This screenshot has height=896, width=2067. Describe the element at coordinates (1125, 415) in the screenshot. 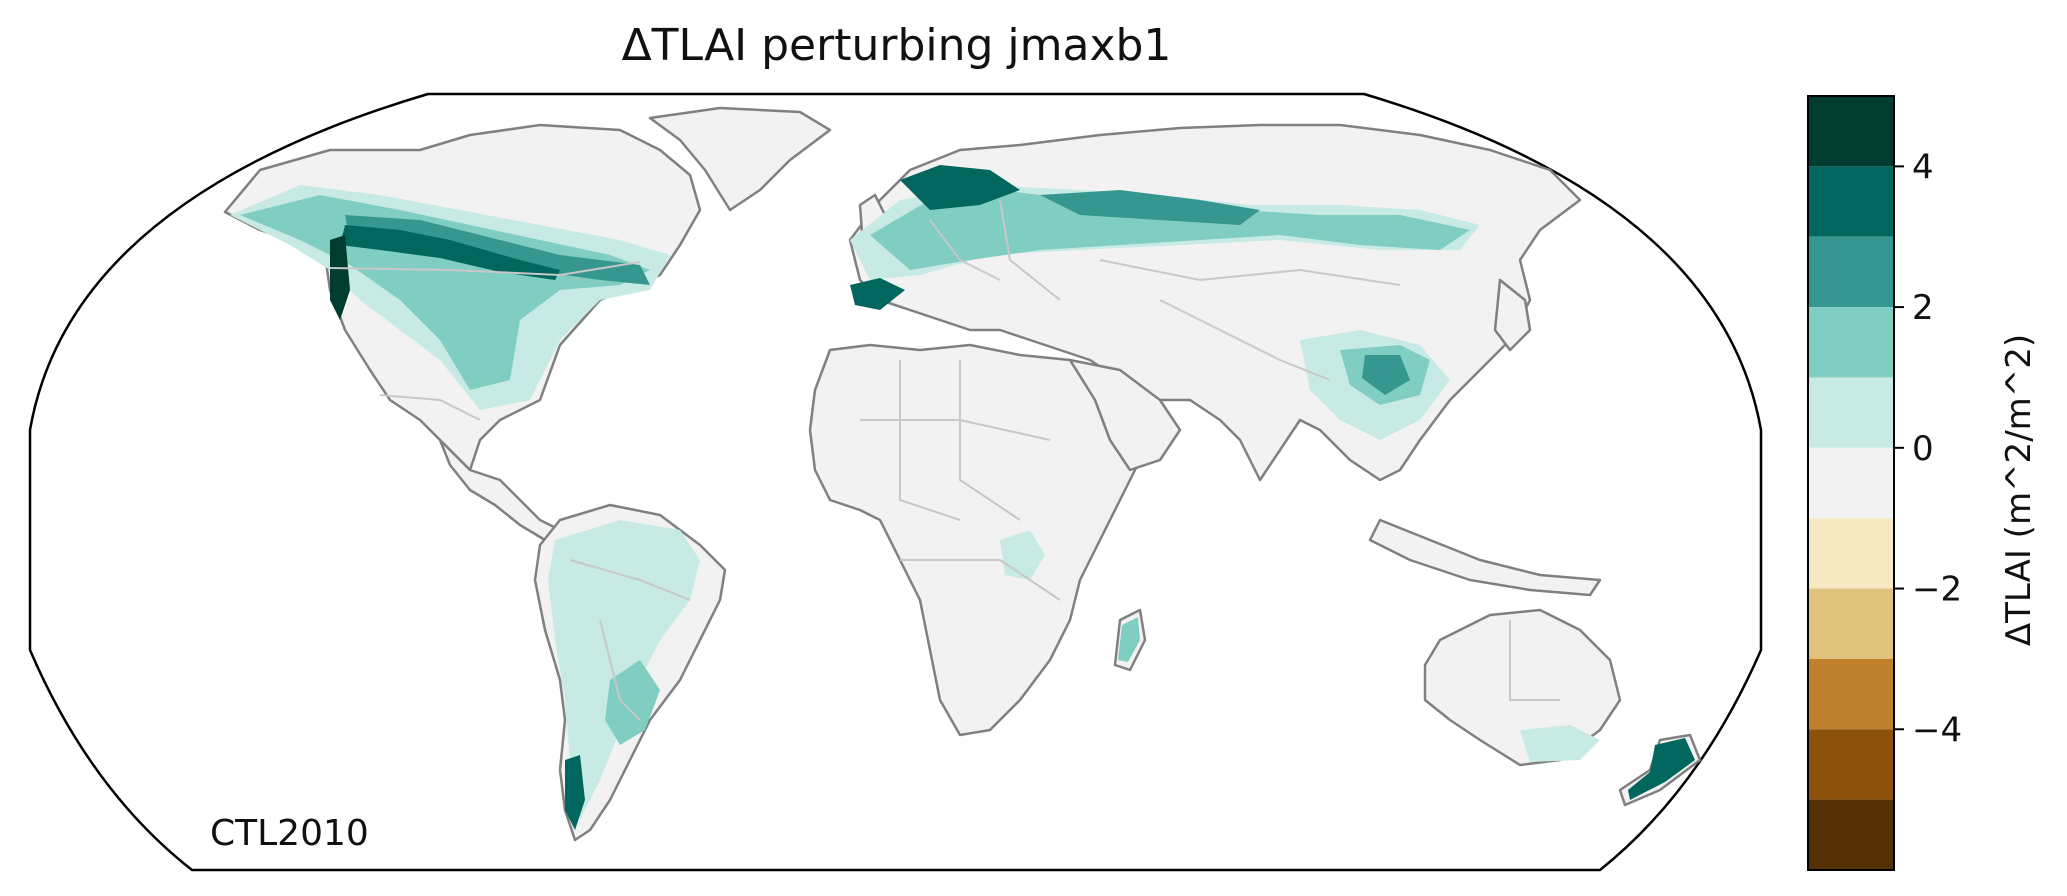

I see `arabia-land` at that location.